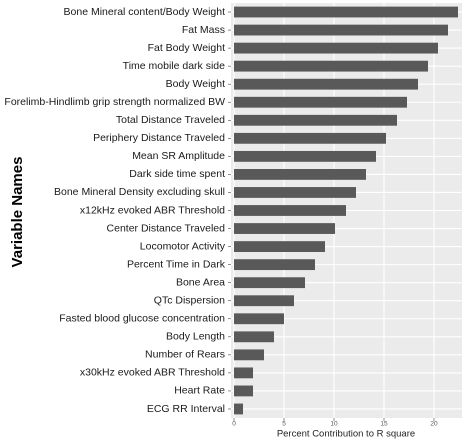 This screenshot has width=474, height=448. What do you see at coordinates (178, 156) in the screenshot?
I see `y-tick-label: Mean SR Amplitude` at bounding box center [178, 156].